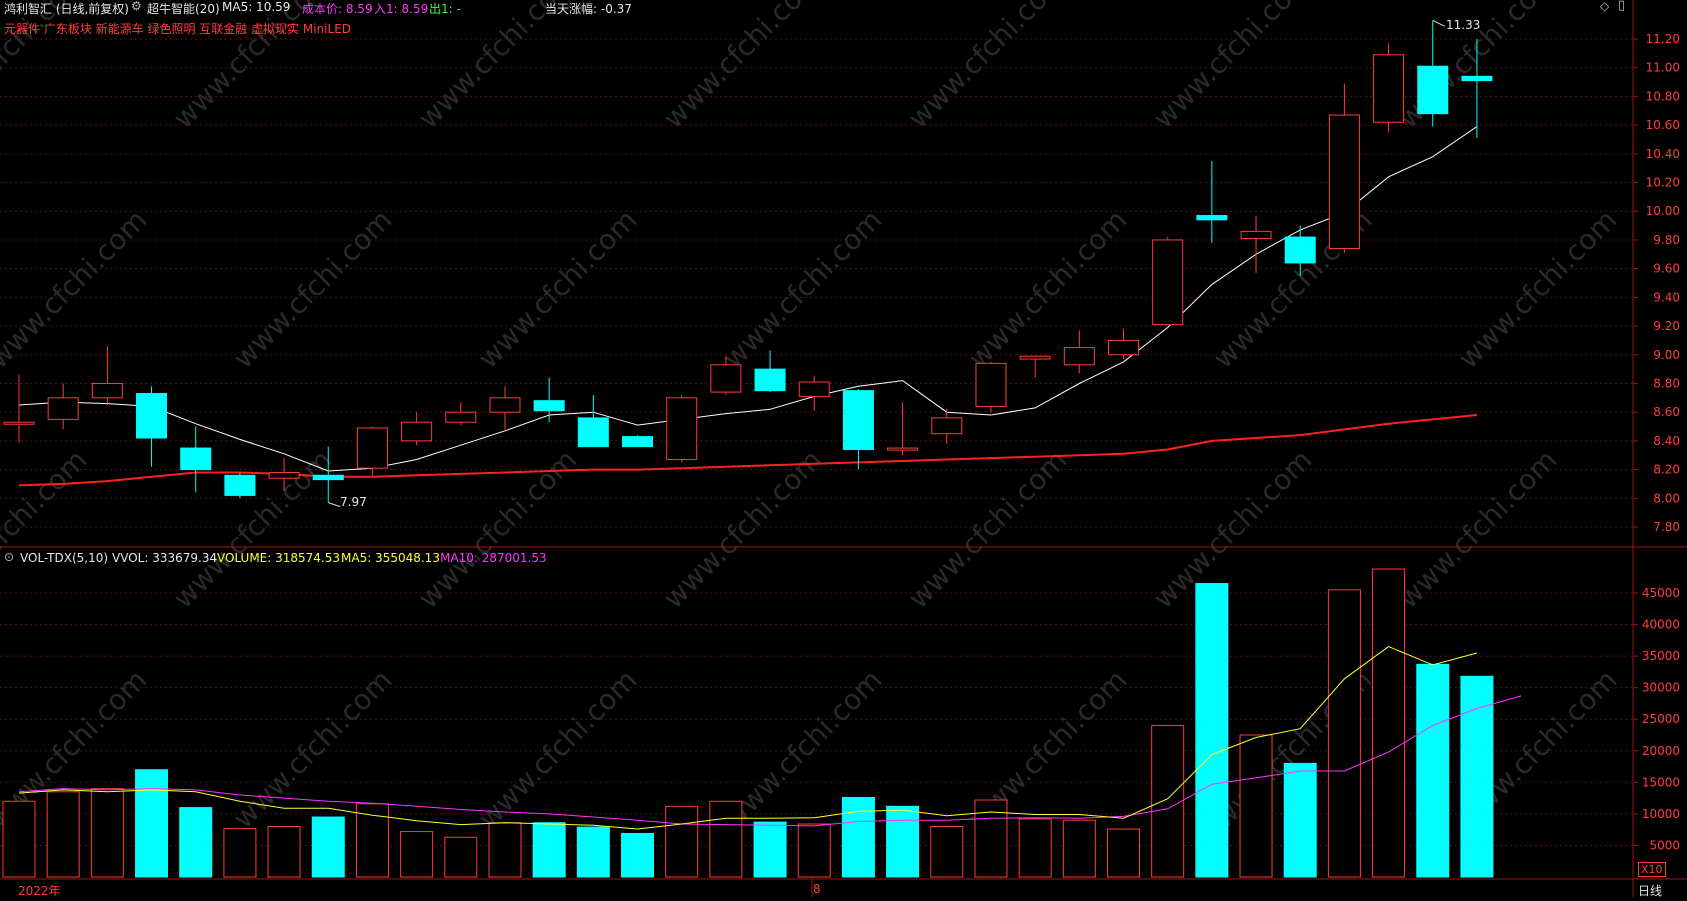 This screenshot has width=1687, height=901. What do you see at coordinates (136, 6) in the screenshot?
I see `settings-icon: ⚙` at bounding box center [136, 6].